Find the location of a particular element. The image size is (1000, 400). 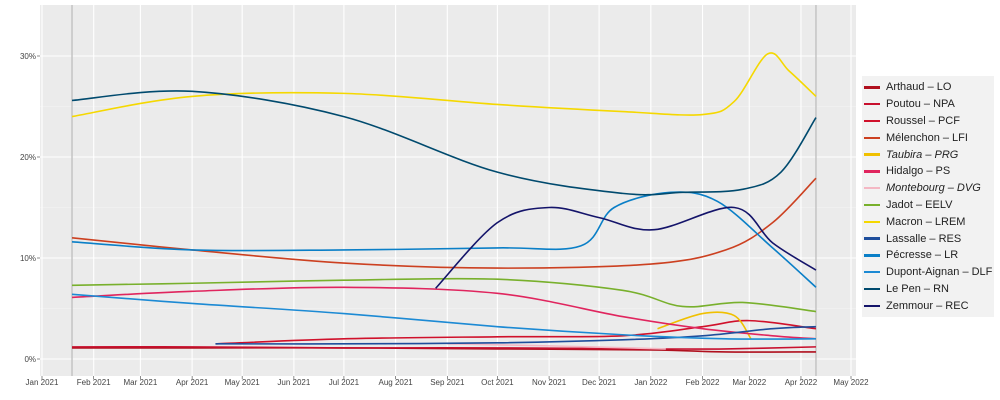

legend-label: Montebourg – DVG is located at coordinates (933, 188).